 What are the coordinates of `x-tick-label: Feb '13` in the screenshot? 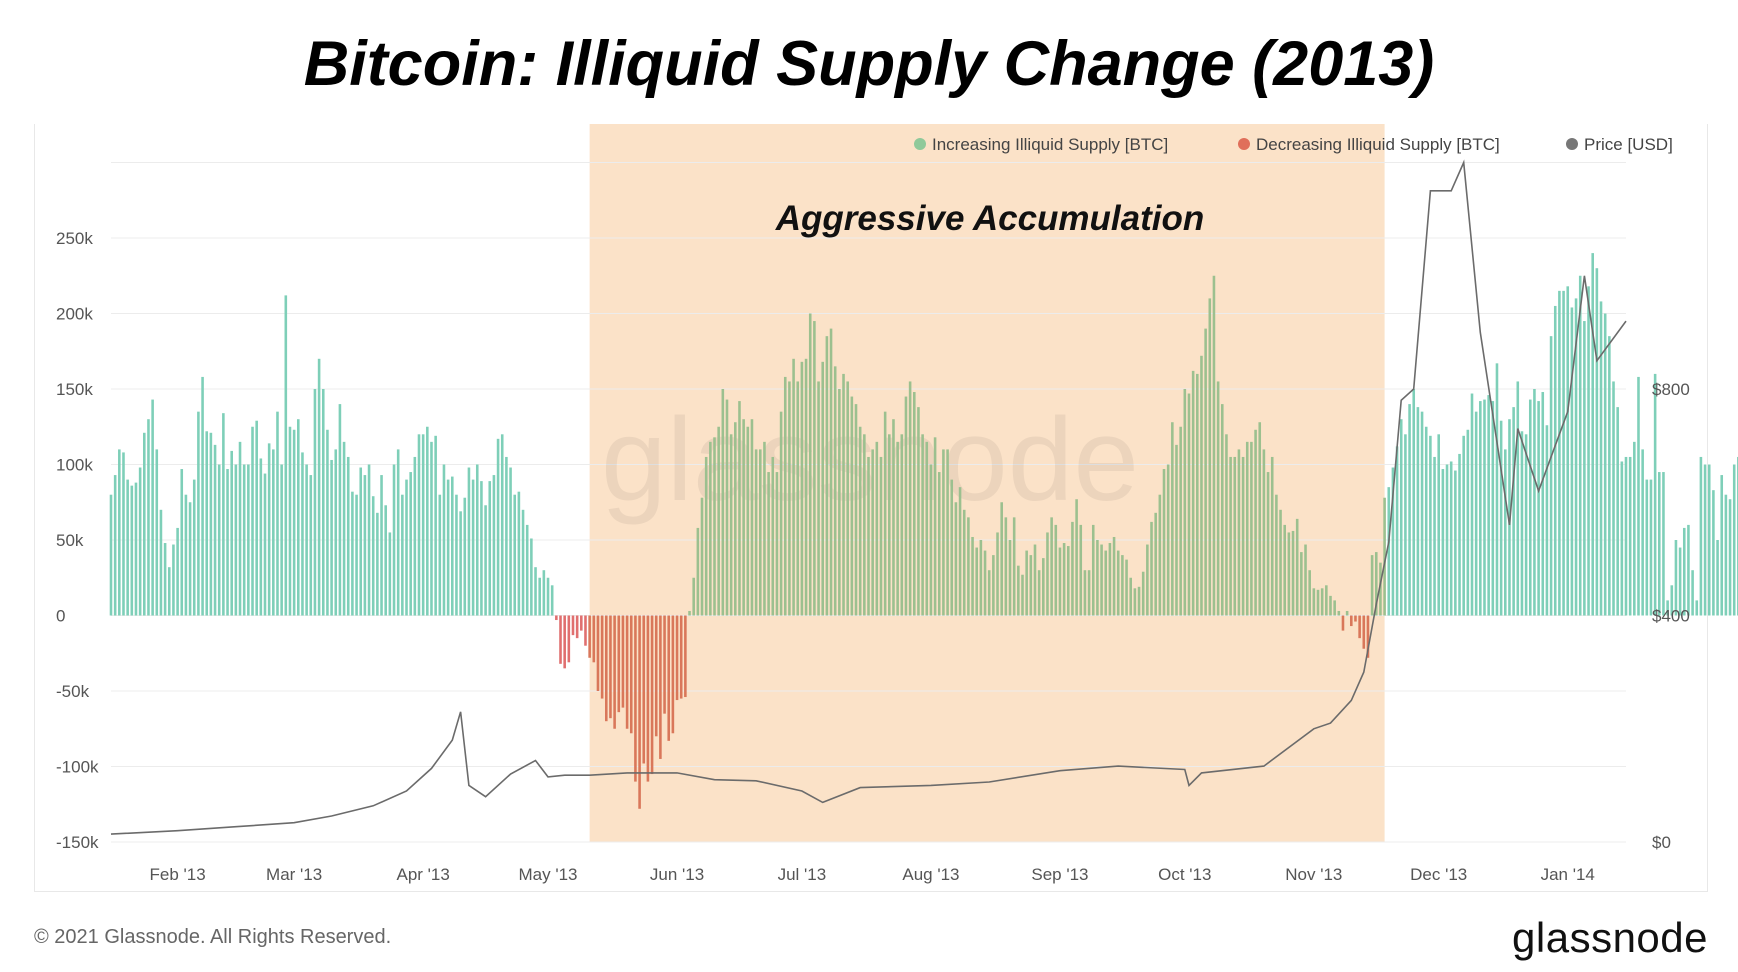 It's located at (178, 874).